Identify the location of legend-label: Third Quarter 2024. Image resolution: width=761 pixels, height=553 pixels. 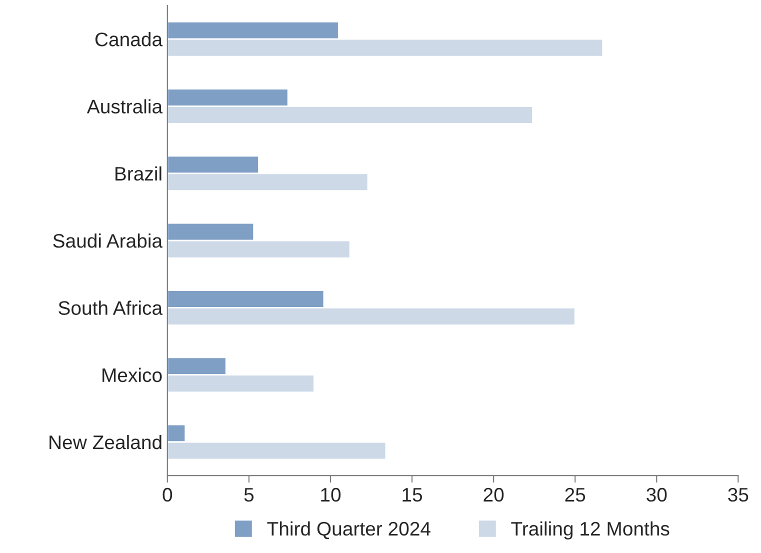
(348, 530).